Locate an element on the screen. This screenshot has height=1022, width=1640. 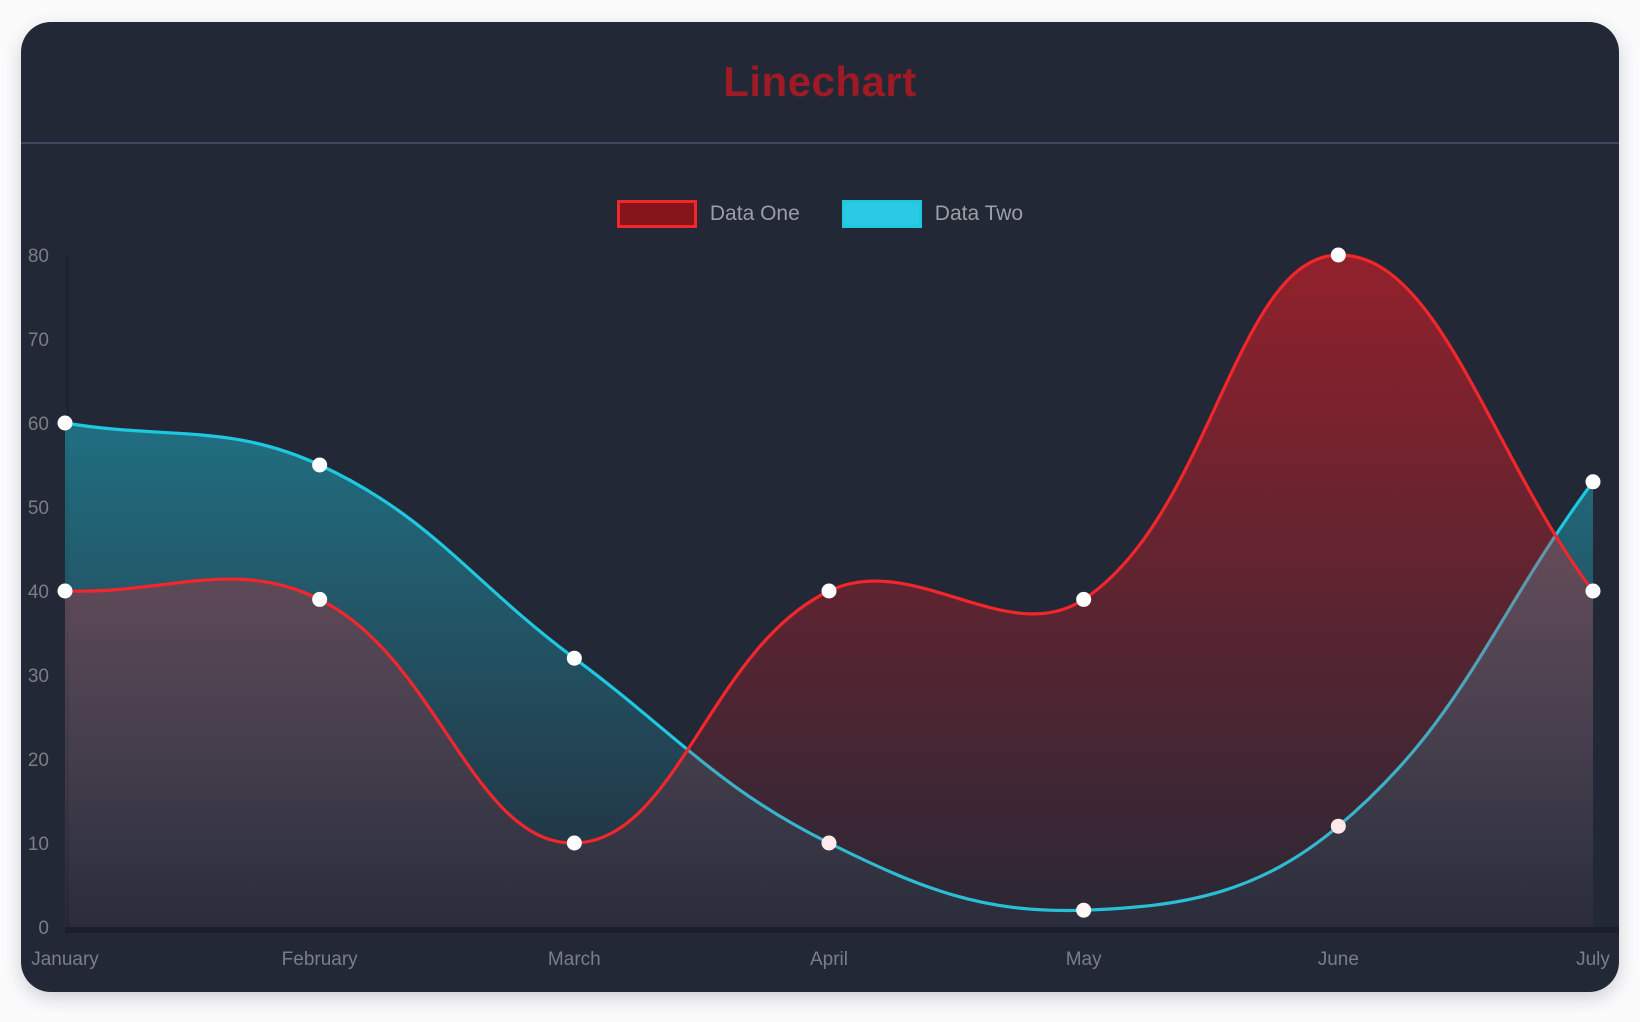
chart-title: Linechart is located at coordinates (820, 81).